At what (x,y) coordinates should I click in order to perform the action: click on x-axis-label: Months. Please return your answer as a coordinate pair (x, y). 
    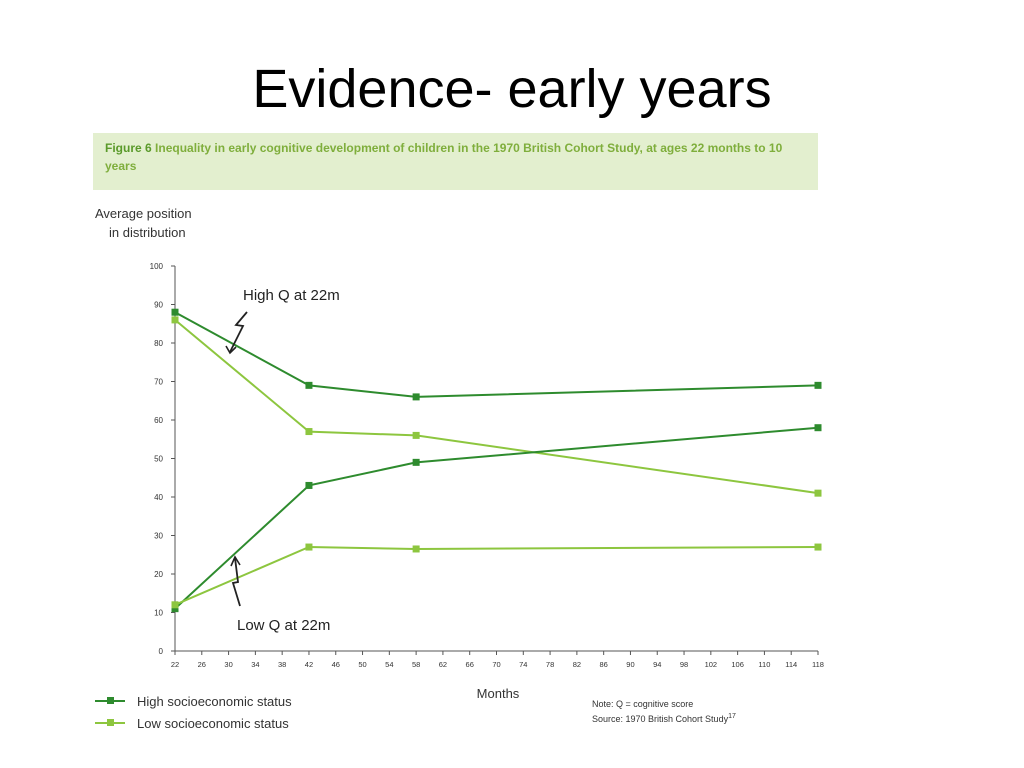
    Looking at the image, I should click on (498, 693).